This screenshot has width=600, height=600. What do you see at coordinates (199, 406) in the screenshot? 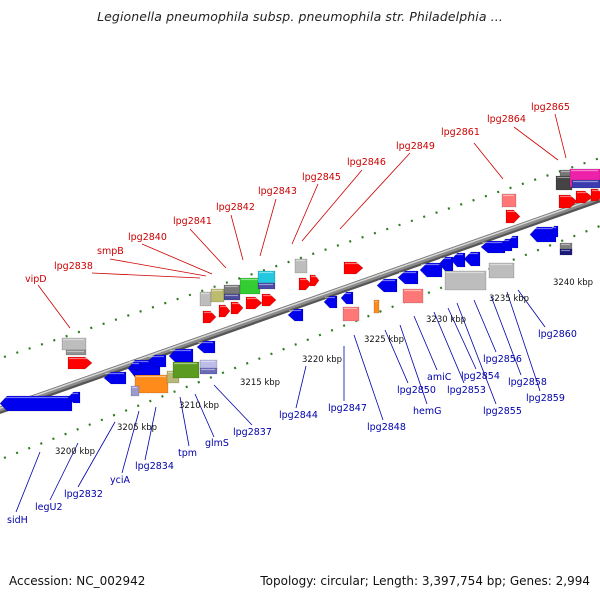
I see `scale-label: 3210 kbp` at bounding box center [199, 406].